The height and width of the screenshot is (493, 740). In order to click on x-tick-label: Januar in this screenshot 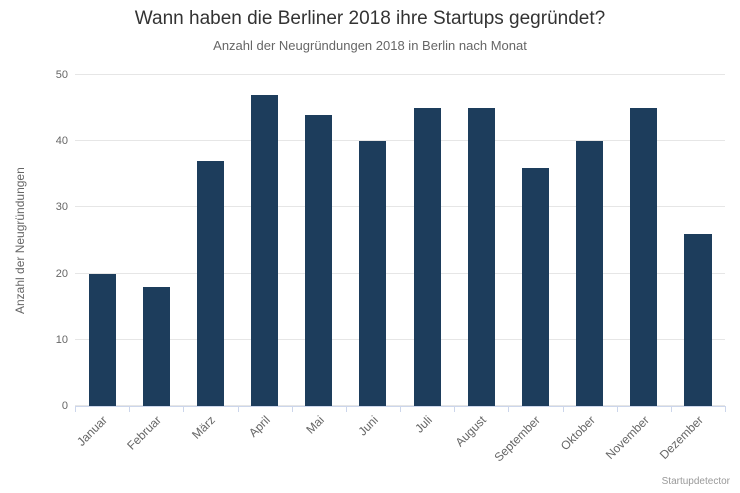, I will do `click(92, 431)`.